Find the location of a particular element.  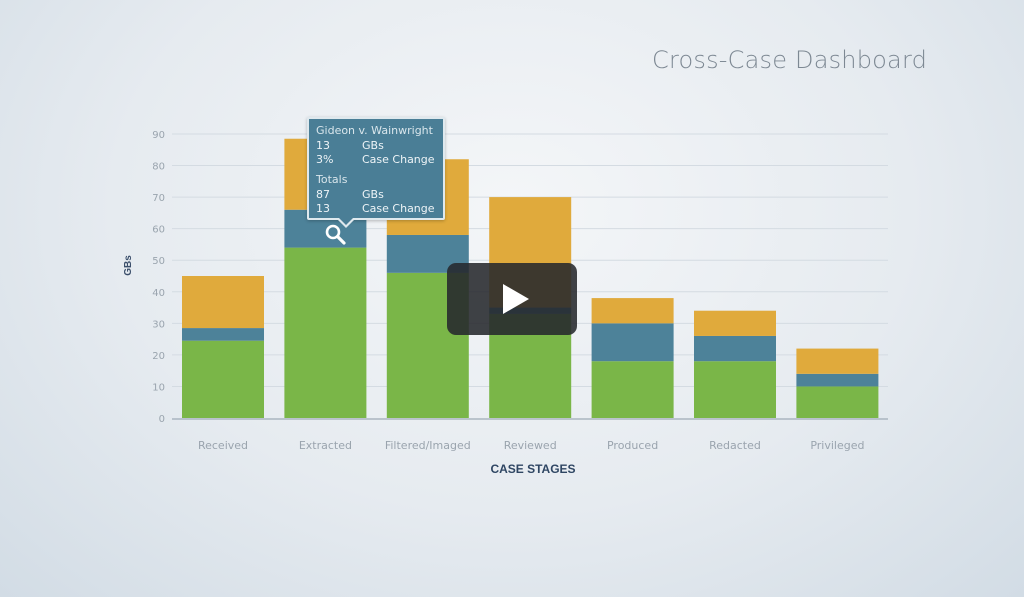

x-tick-label: Produced is located at coordinates (632, 445).